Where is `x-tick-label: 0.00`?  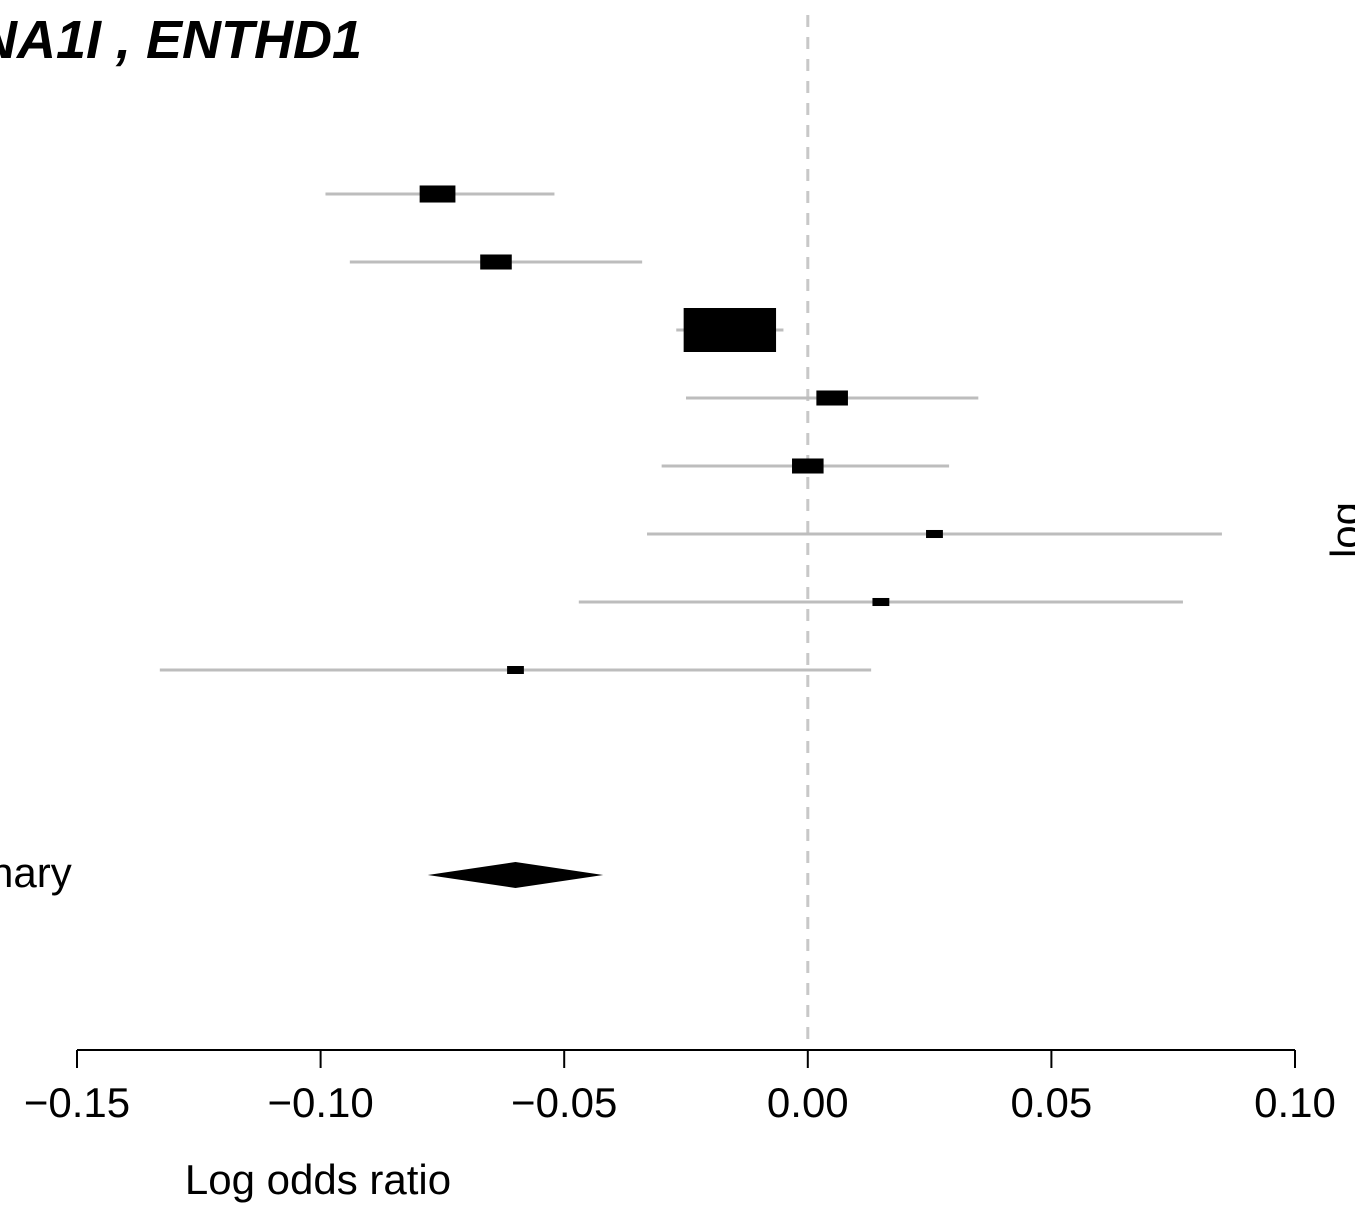 x-tick-label: 0.00 is located at coordinates (808, 1102).